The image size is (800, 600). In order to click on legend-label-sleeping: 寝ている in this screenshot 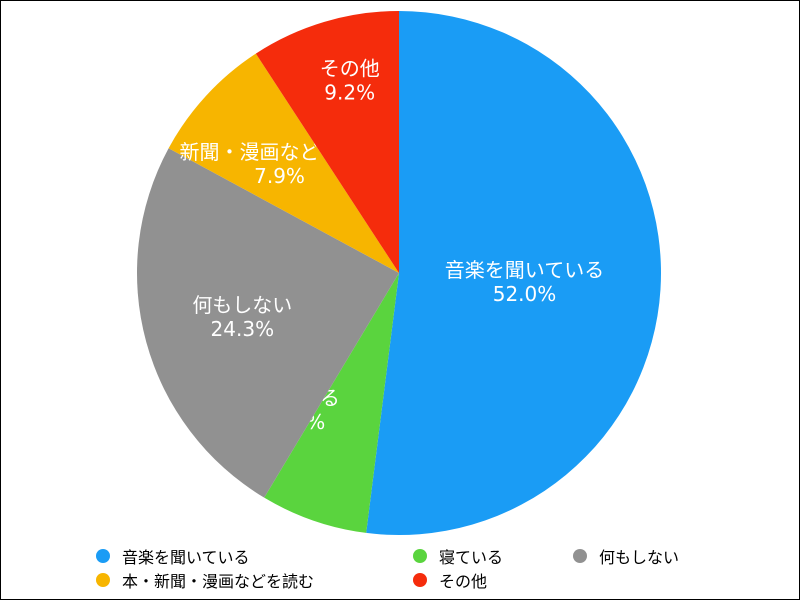, I will do `click(471, 557)`.